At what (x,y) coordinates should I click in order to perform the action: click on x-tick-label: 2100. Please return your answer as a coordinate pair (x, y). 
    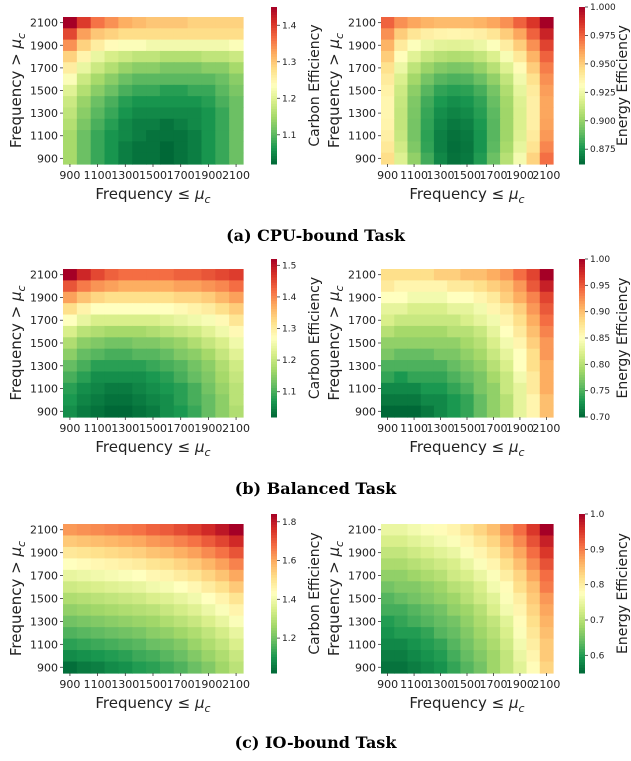
    Looking at the image, I should click on (546, 428).